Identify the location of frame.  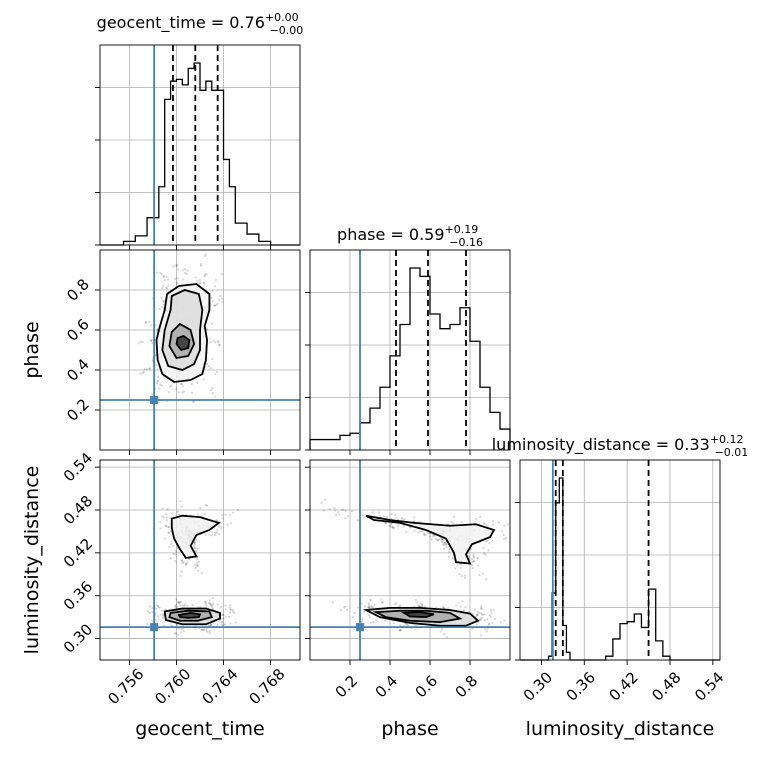
(200, 350).